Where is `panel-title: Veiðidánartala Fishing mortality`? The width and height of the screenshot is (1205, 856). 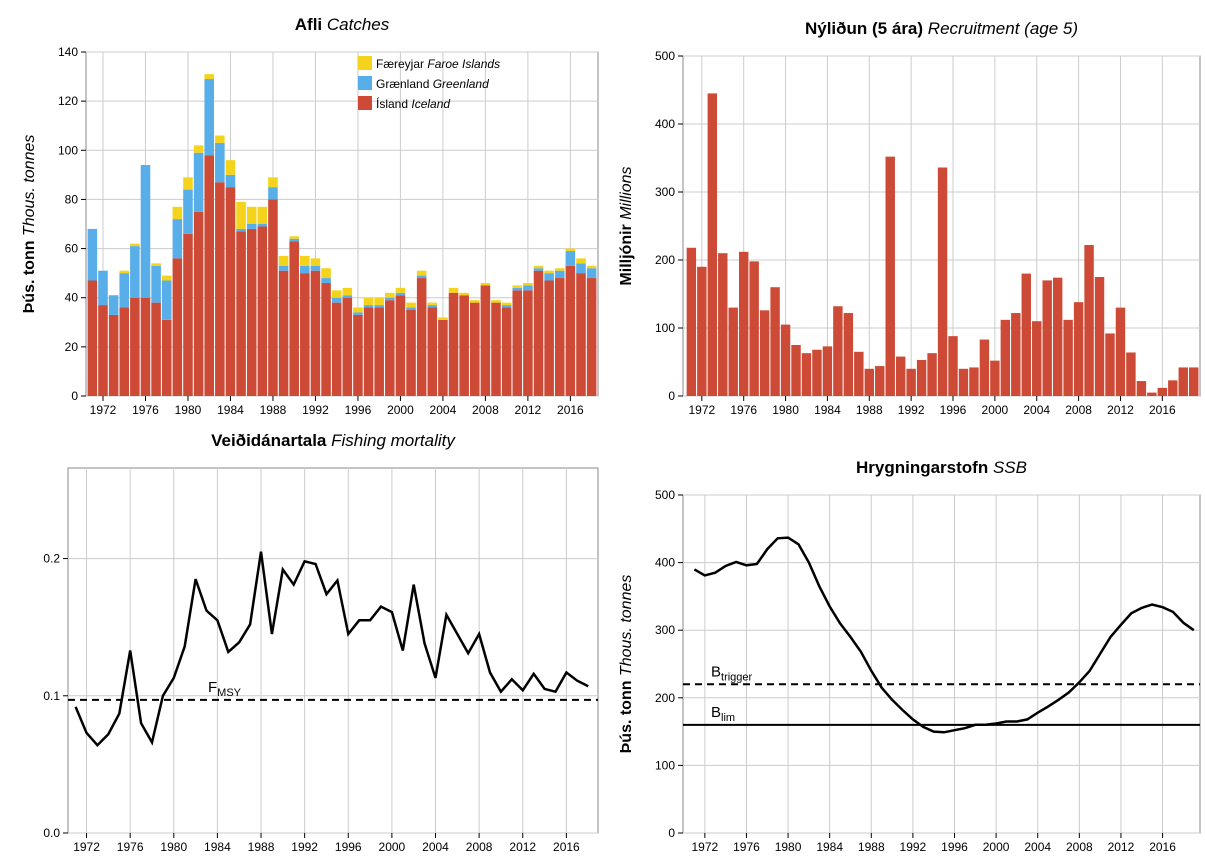
panel-title: Veiðidánartala Fishing mortality is located at coordinates (333, 440).